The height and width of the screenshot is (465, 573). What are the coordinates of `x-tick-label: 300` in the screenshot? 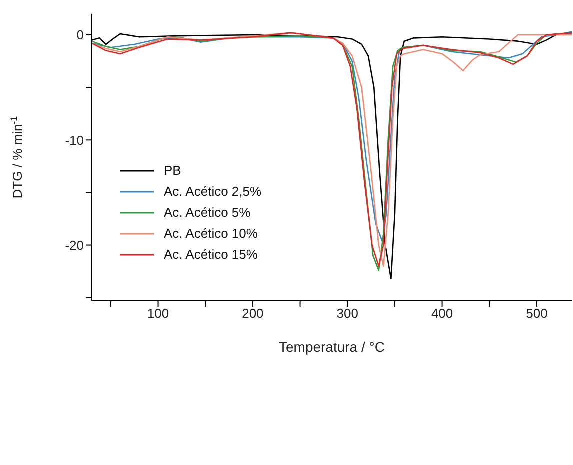 It's located at (347, 314).